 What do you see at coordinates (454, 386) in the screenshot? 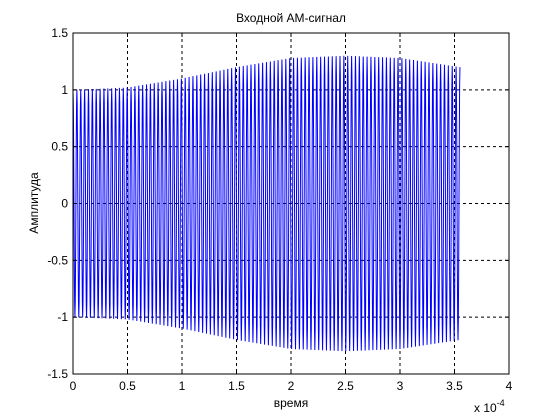
I see `x-tick-label: 3.5` at bounding box center [454, 386].